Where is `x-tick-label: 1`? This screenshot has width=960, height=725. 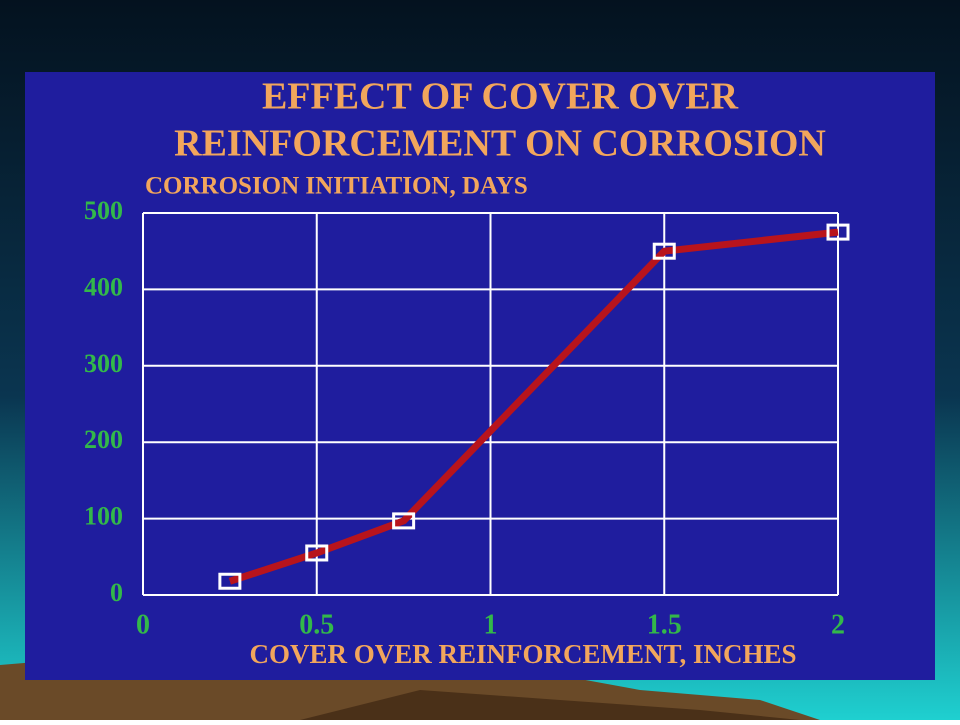
x-tick-label: 1 is located at coordinates (491, 624).